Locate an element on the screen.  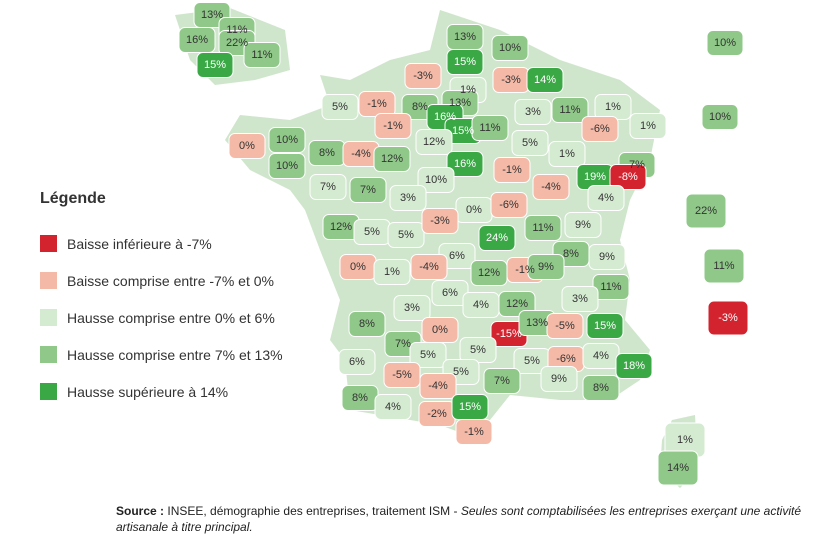
region-label: 7% is located at coordinates (403, 344).